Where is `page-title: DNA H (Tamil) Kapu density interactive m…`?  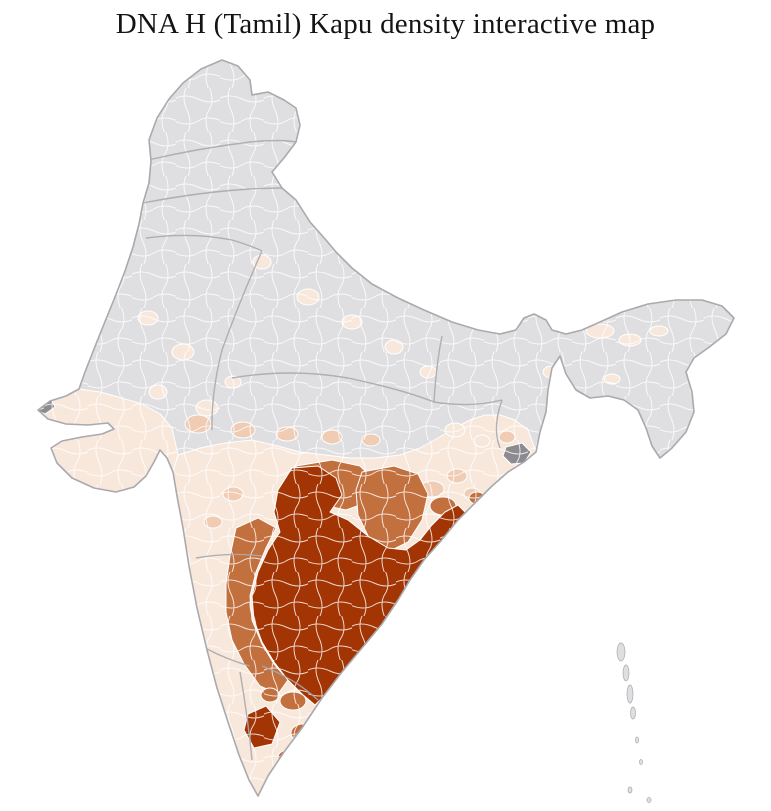 page-title: DNA H (Tamil) Kapu density interactive m… is located at coordinates (385, 24).